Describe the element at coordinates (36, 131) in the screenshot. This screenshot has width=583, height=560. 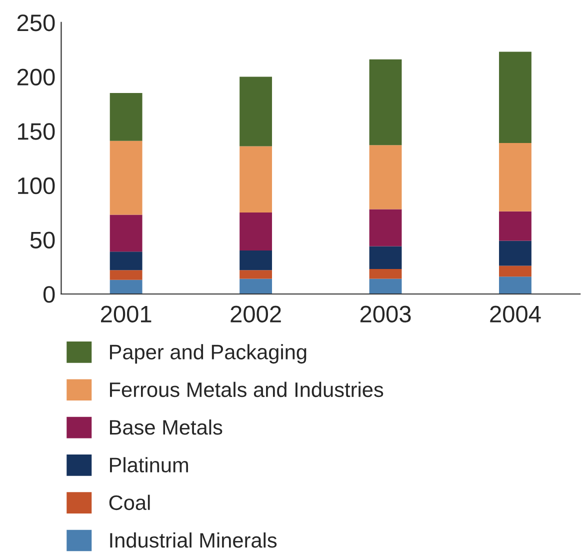
I see `y-tick-label: 150` at that location.